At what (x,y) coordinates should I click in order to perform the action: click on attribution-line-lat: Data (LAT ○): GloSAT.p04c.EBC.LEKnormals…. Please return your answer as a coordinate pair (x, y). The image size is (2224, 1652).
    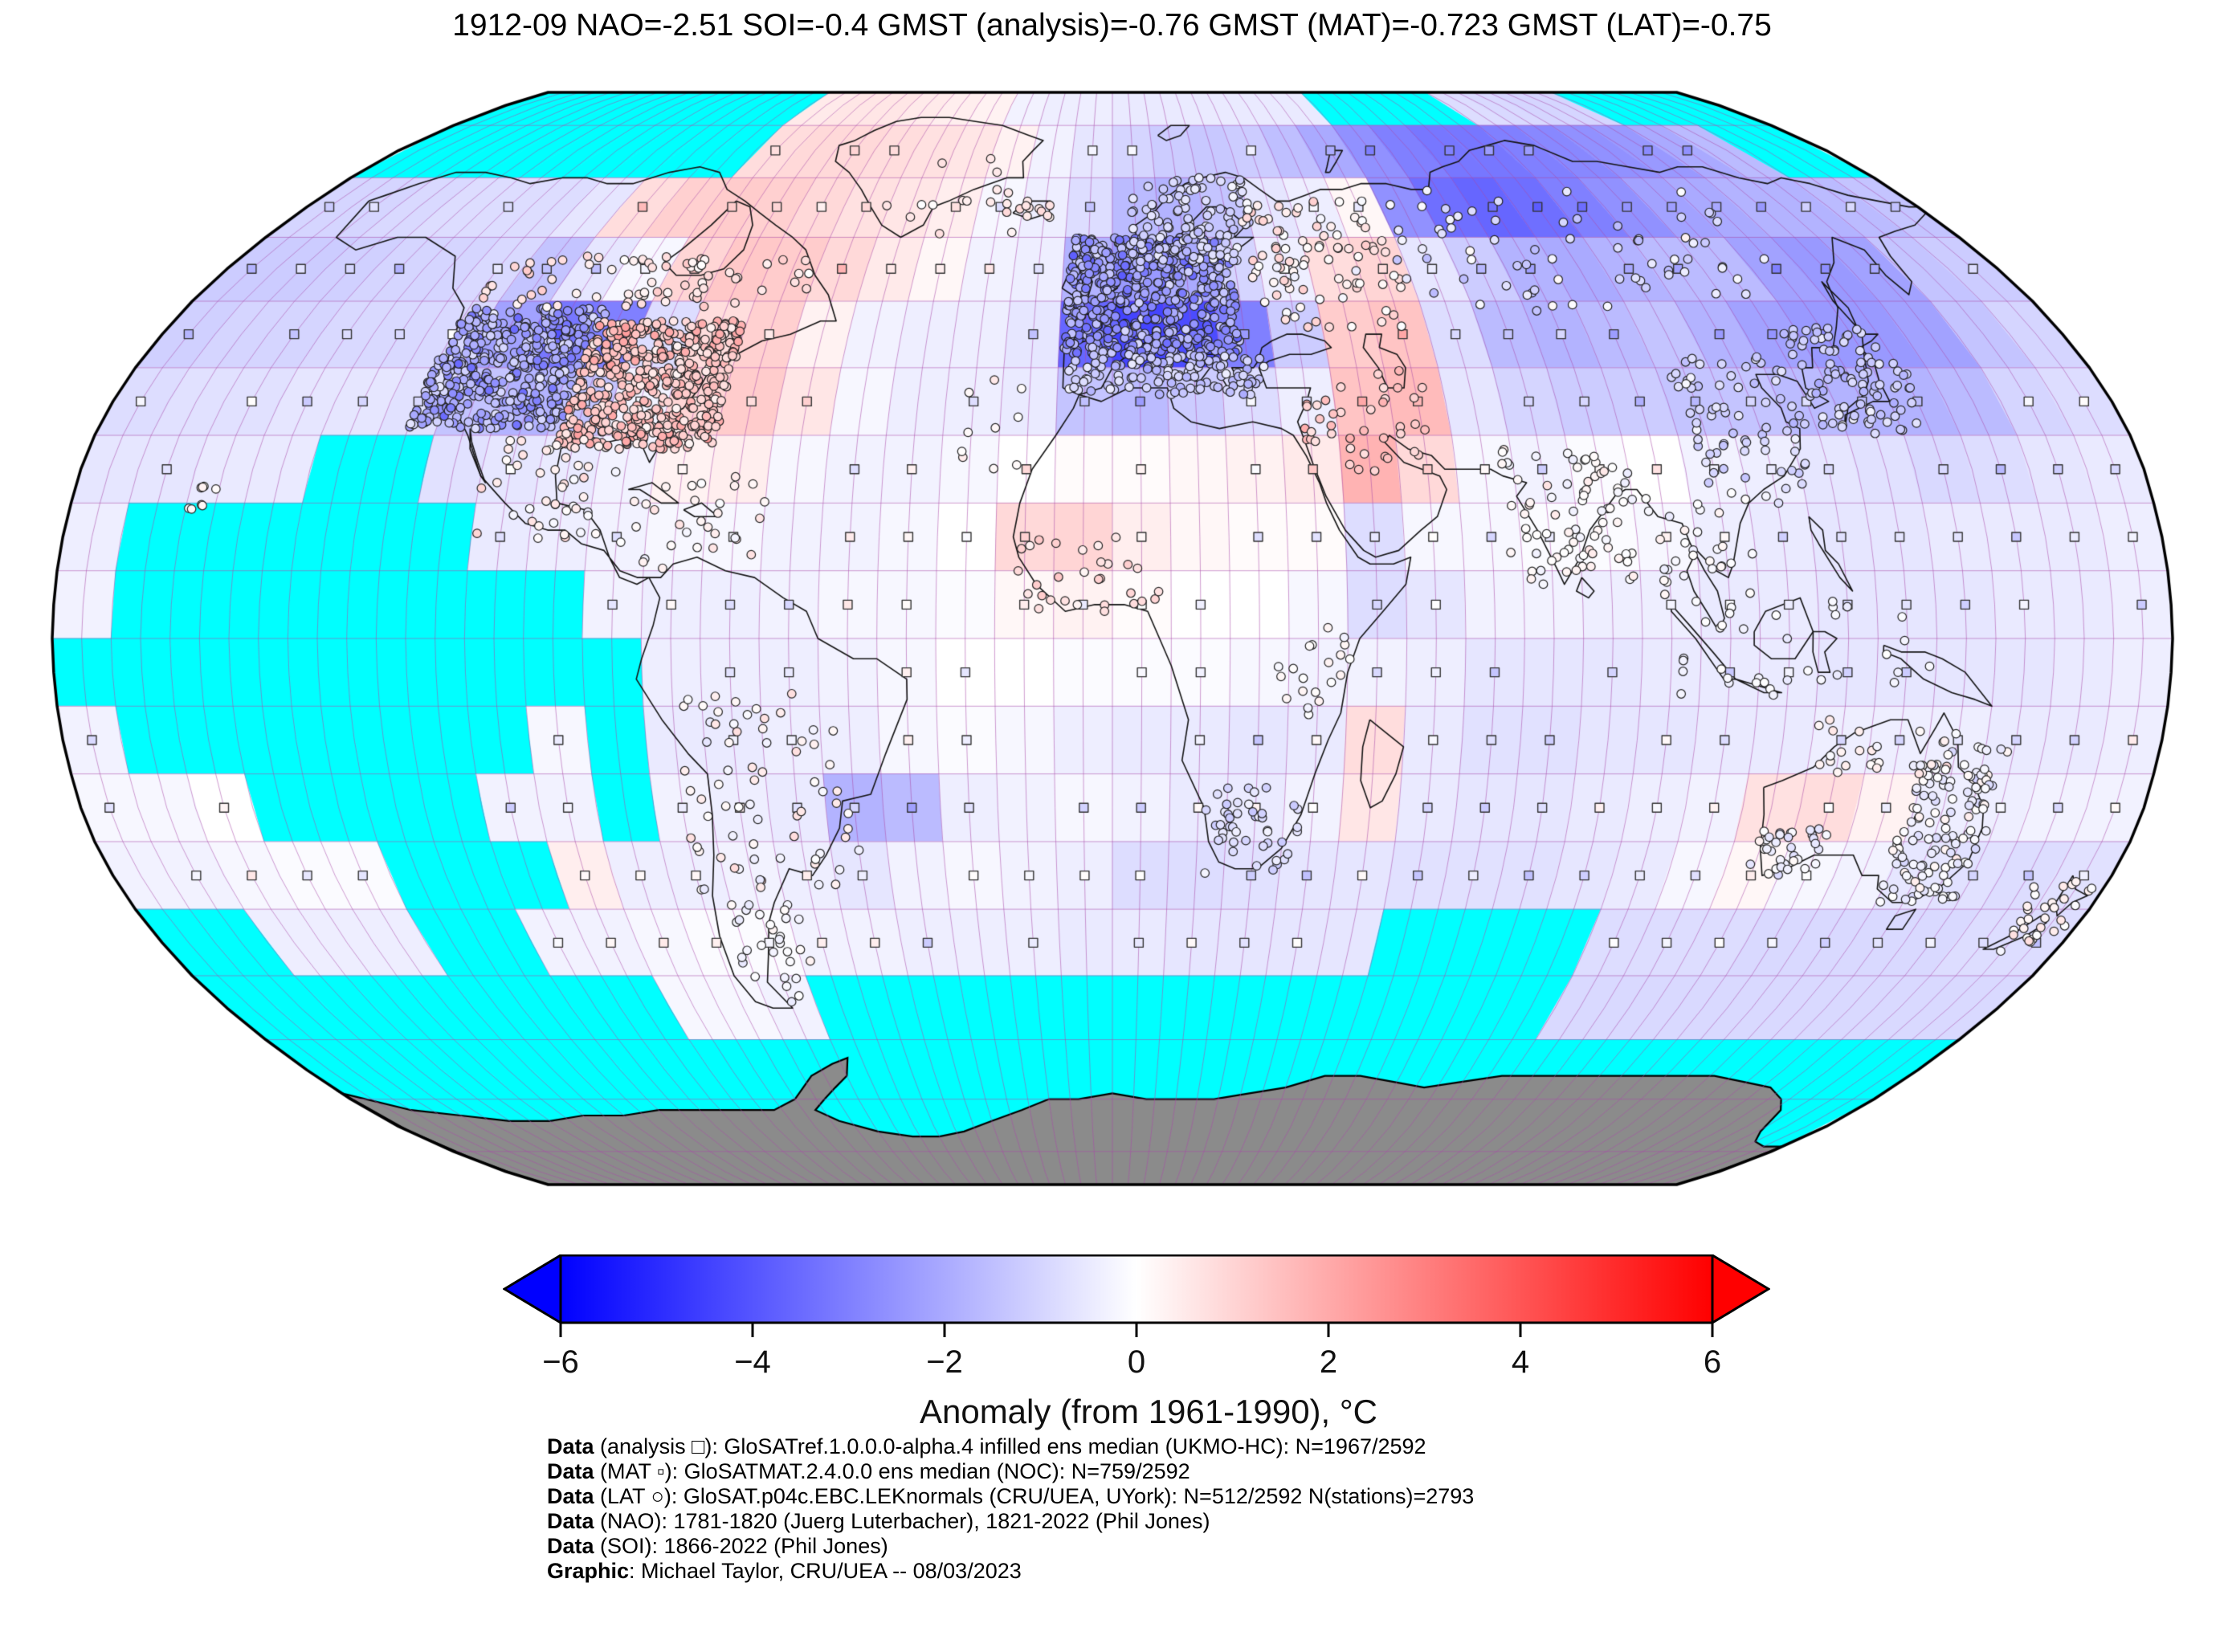
    Looking at the image, I should click on (1011, 1496).